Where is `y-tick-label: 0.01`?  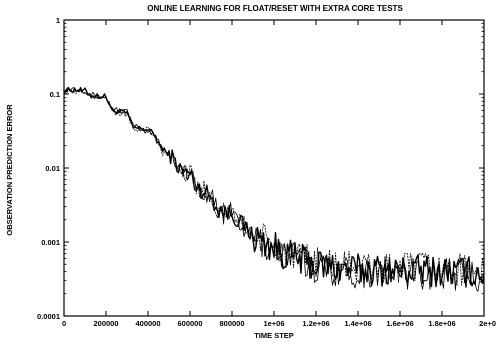 y-tick-label: 0.01 is located at coordinates (52, 168).